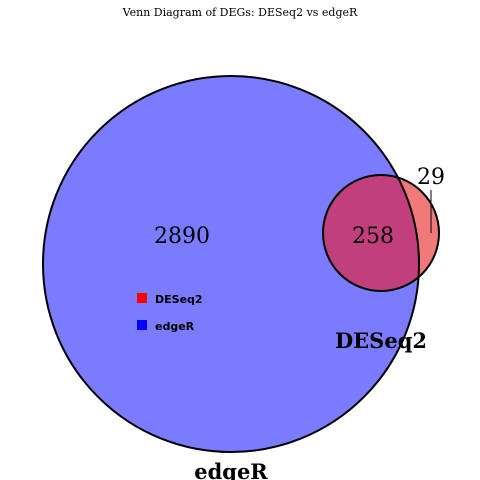 The image size is (480, 480). What do you see at coordinates (240, 12) in the screenshot?
I see `chart-title: Venn Diagram of DEGs: DESeq2 vs edgeR` at bounding box center [240, 12].